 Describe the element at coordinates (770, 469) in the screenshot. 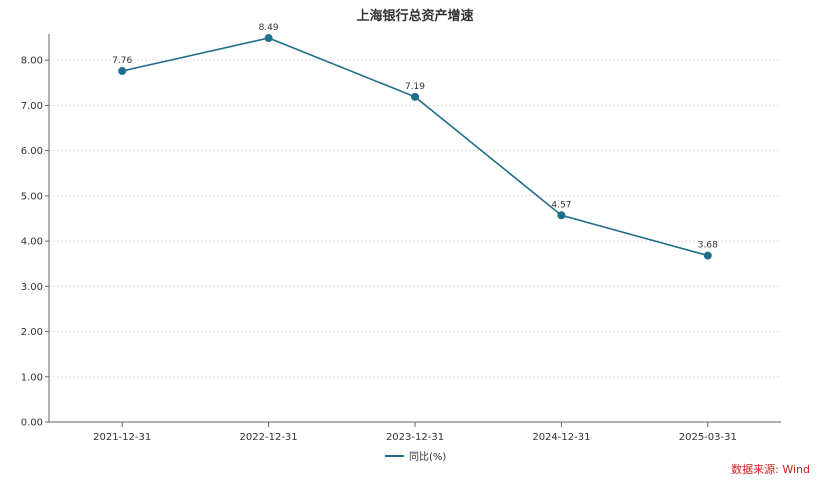

I see `data-source-label: 数据来源: Wind` at that location.